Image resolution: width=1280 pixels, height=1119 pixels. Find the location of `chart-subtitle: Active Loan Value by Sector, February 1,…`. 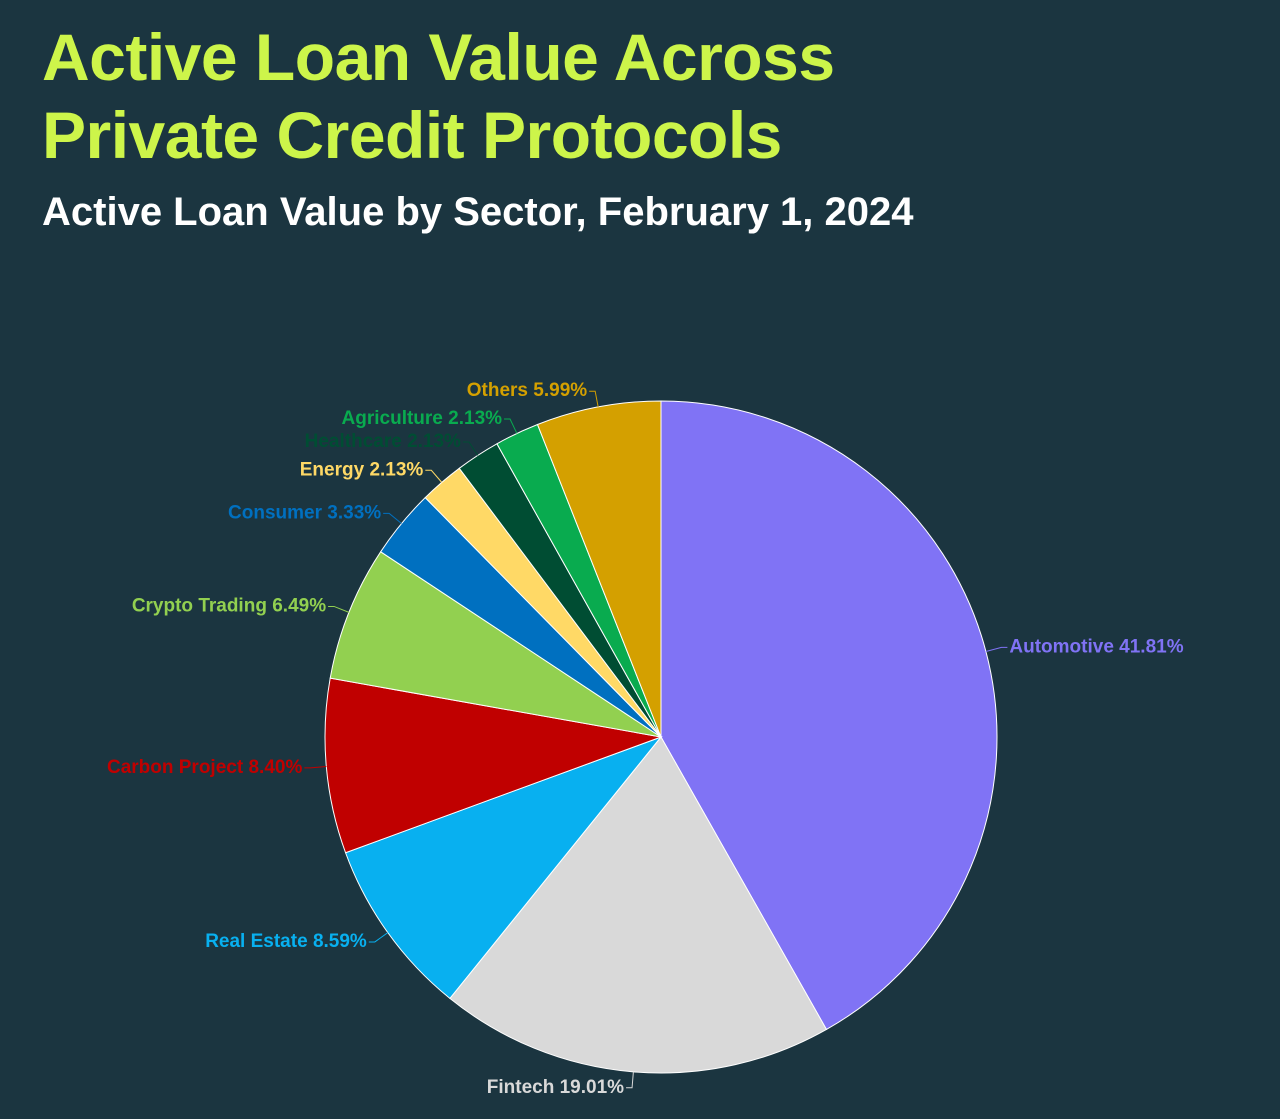

chart-subtitle: Active Loan Value by Sector, February 1,… is located at coordinates (478, 212).